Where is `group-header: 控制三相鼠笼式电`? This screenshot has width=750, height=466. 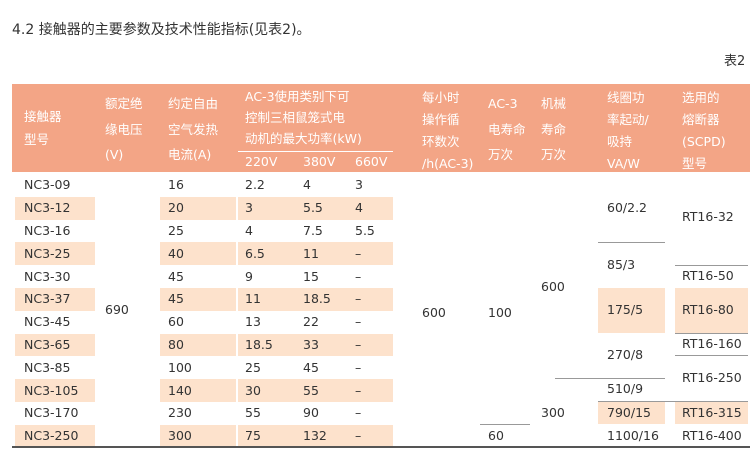 group-header: 控制三相鼠笼式电 is located at coordinates (295, 117).